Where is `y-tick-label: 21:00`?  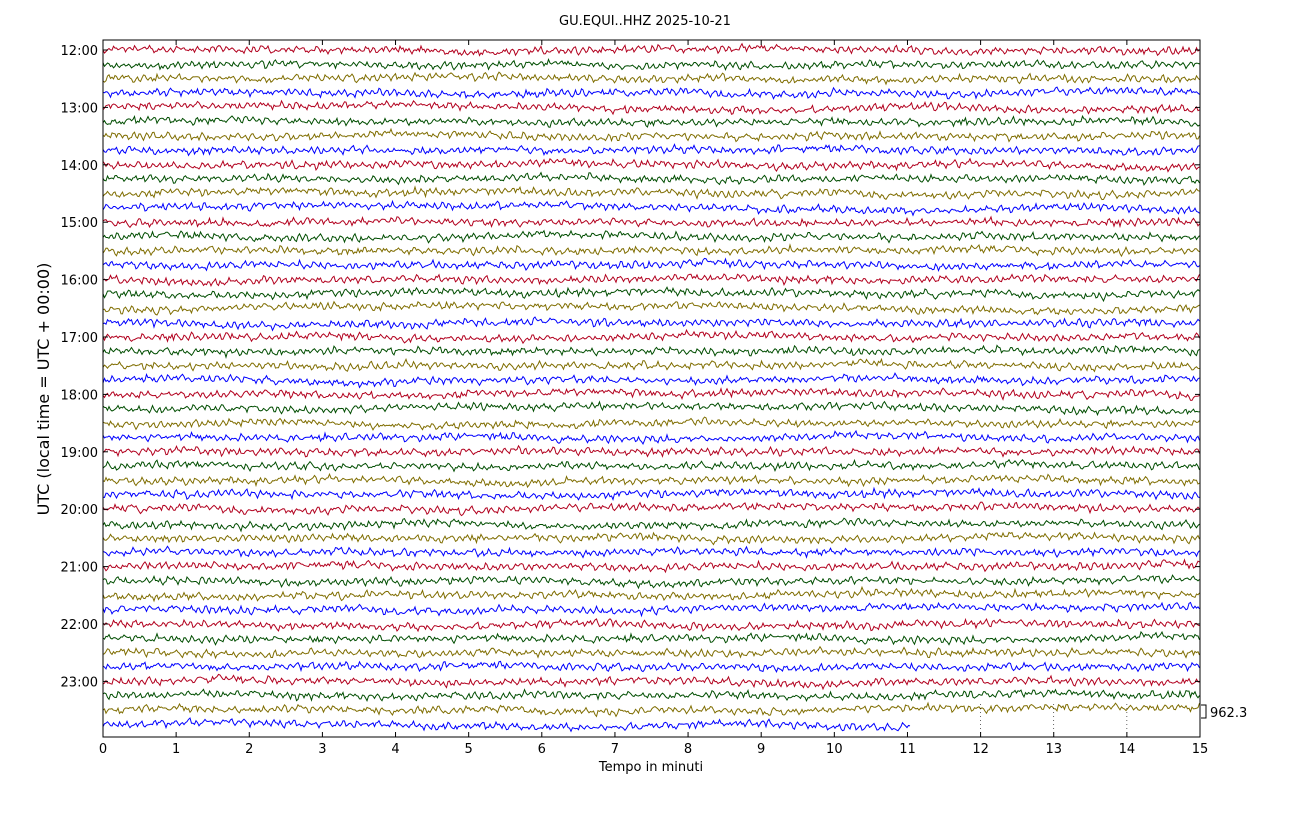
y-tick-label: 21:00 is located at coordinates (79, 568).